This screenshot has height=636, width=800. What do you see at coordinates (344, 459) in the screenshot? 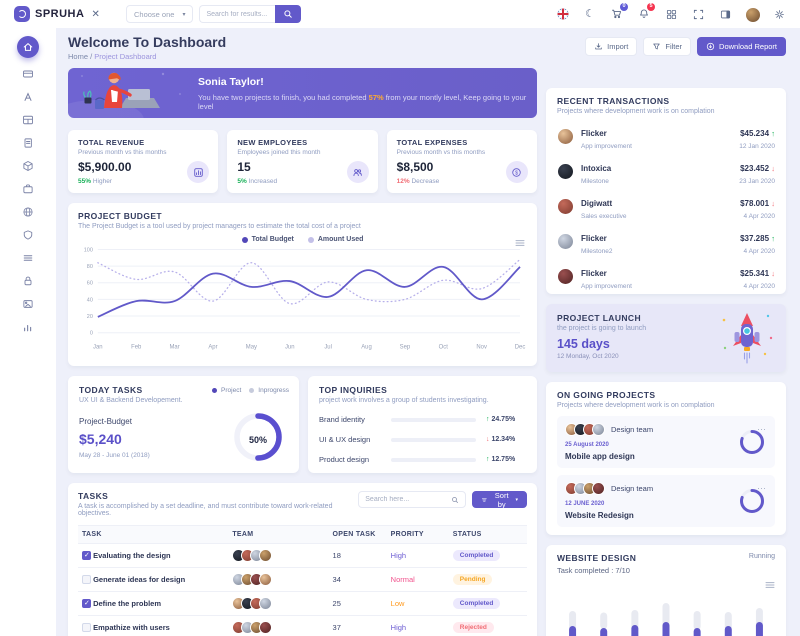
I see `inquiry-label: Product design` at bounding box center [344, 459].